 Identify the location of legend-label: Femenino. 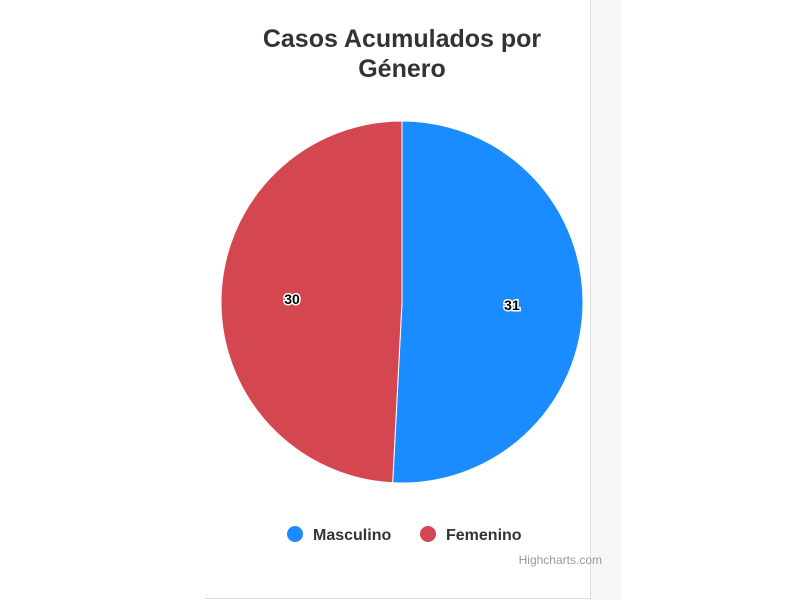
(484, 535).